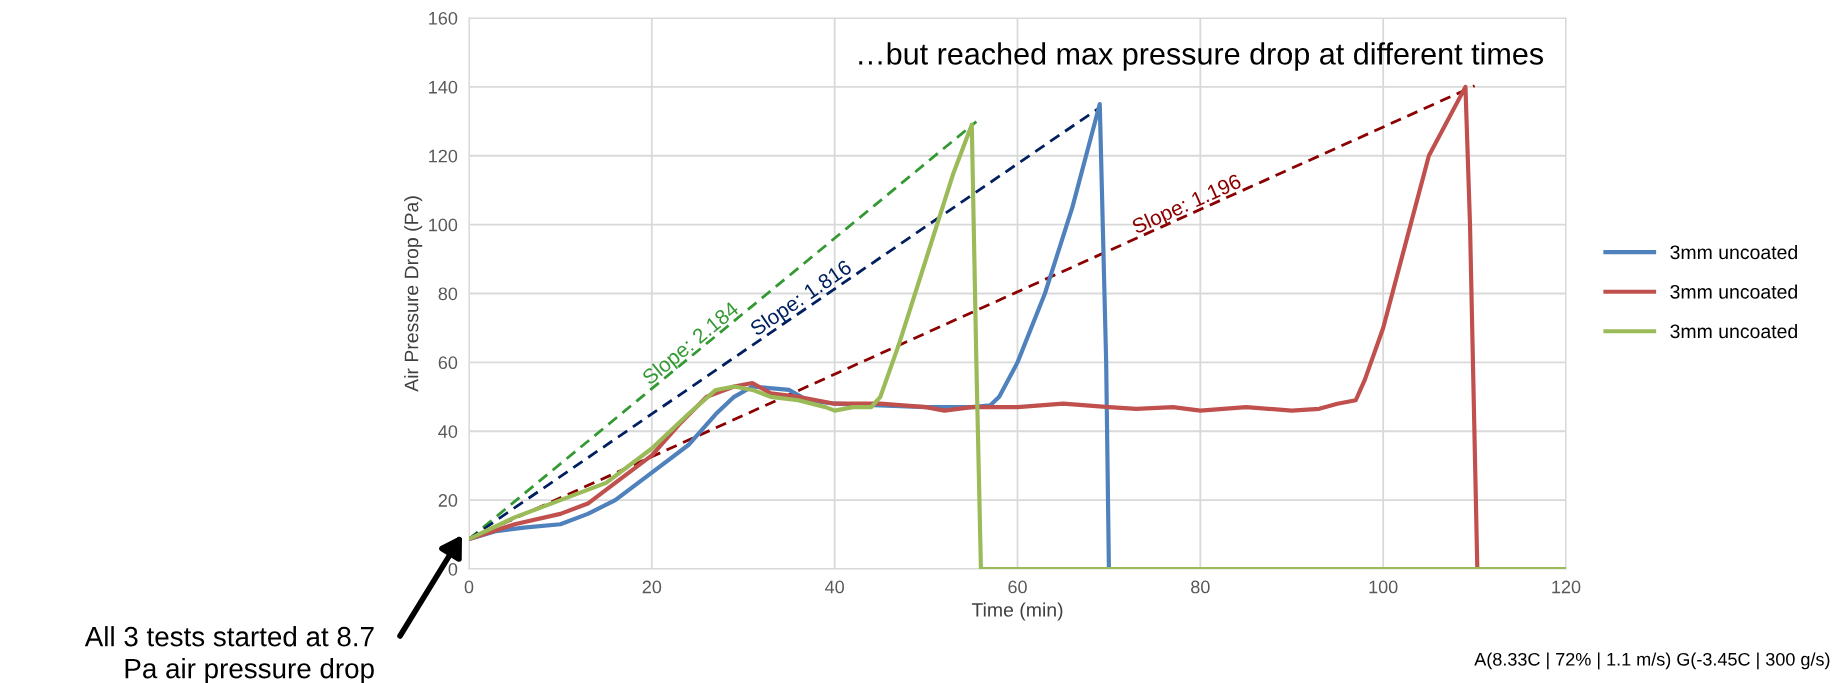  Describe the element at coordinates (1383, 587) in the screenshot. I see `x-tick-label: 100` at that location.